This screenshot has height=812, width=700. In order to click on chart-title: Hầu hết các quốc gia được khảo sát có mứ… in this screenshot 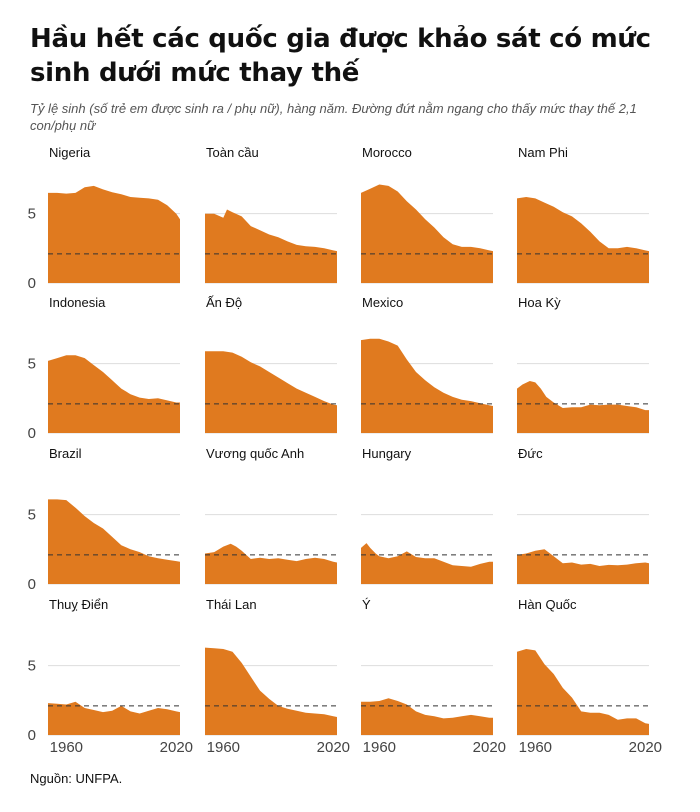, I will do `click(340, 56)`.